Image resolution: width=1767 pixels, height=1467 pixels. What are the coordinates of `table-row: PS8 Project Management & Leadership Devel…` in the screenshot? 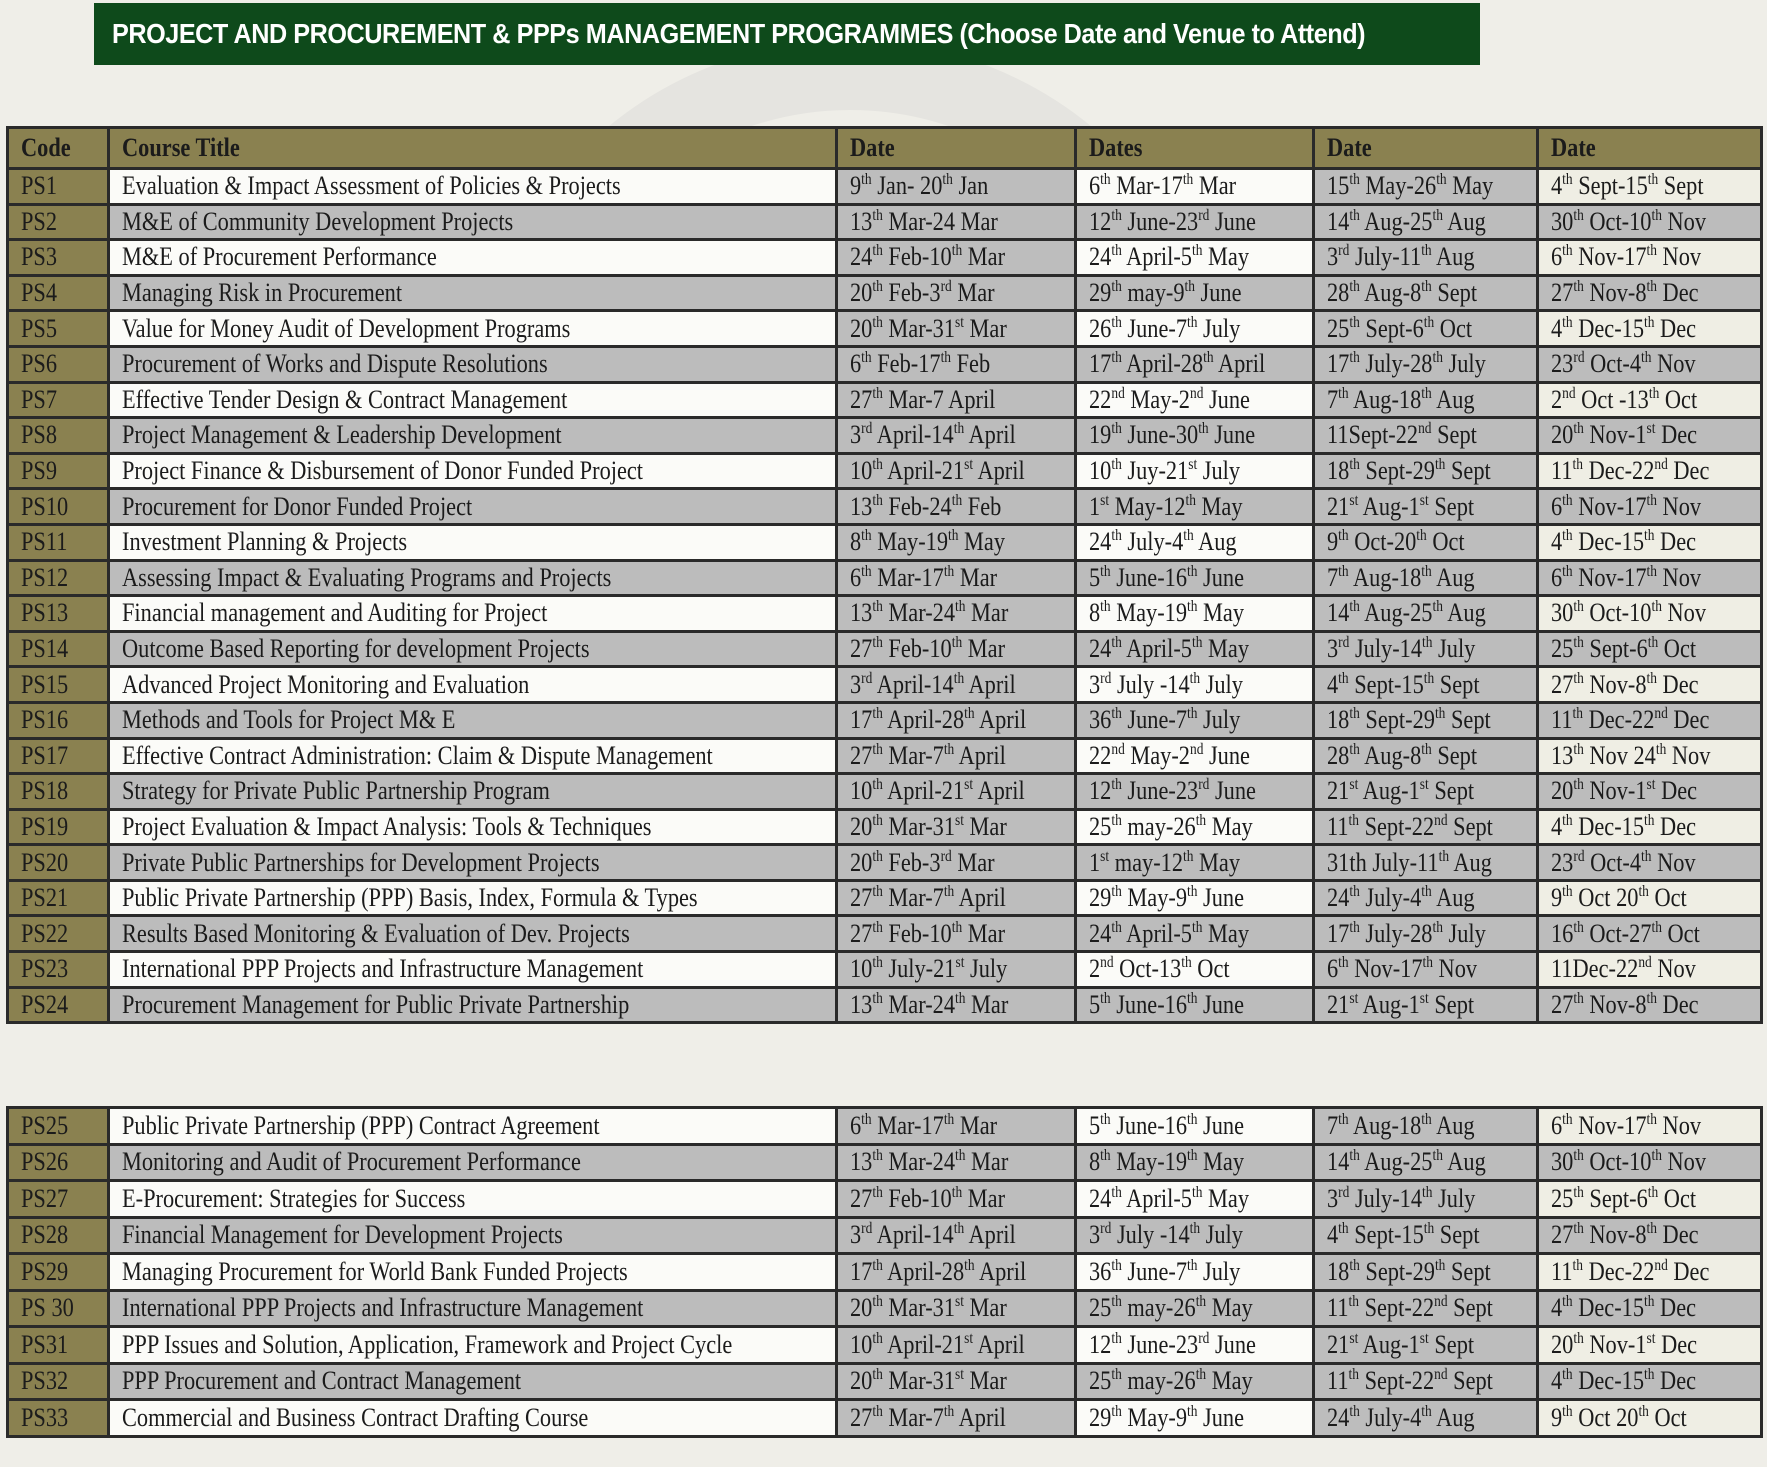 It's located at (884, 435).